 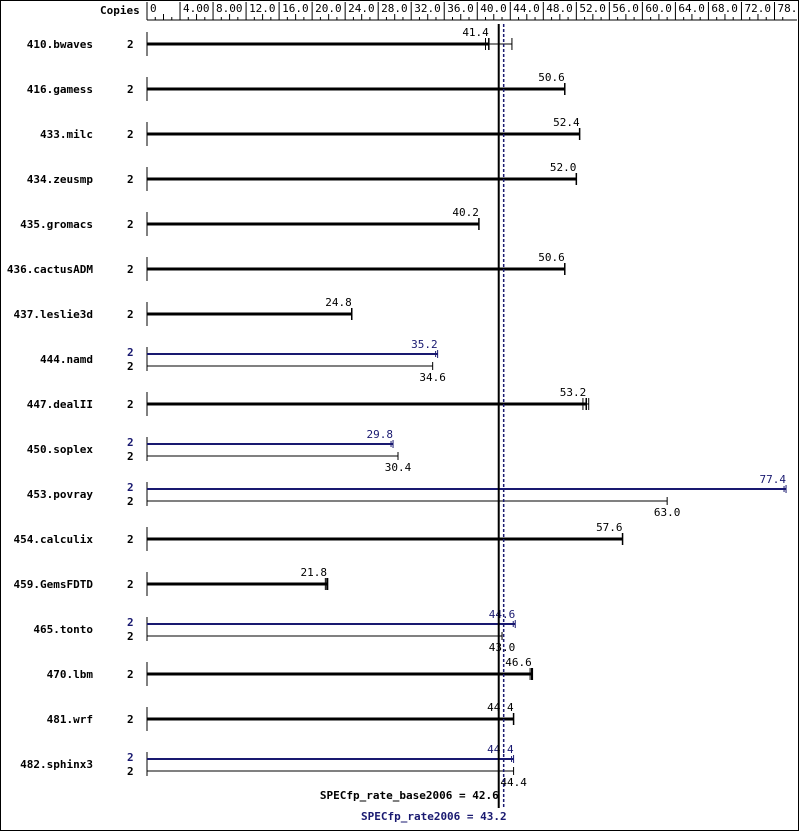 What do you see at coordinates (338, 302) in the screenshot?
I see `base-value-label: 24.8` at bounding box center [338, 302].